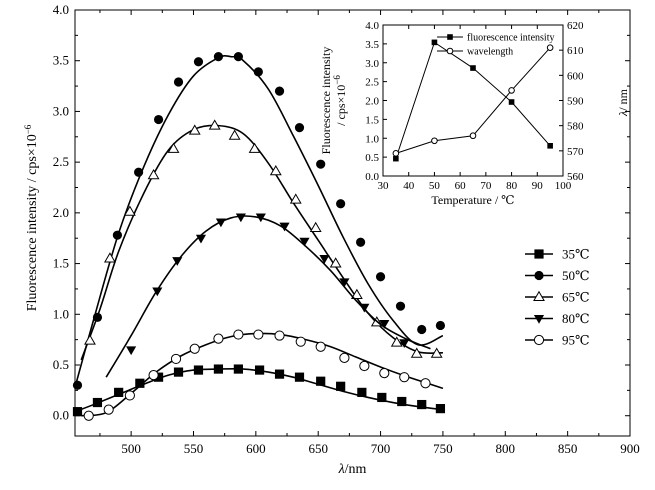 Image resolution: width=655 pixels, height=490 pixels. What do you see at coordinates (575, 76) in the screenshot?
I see `inset-y2-tick-label: 600` at bounding box center [575, 76].